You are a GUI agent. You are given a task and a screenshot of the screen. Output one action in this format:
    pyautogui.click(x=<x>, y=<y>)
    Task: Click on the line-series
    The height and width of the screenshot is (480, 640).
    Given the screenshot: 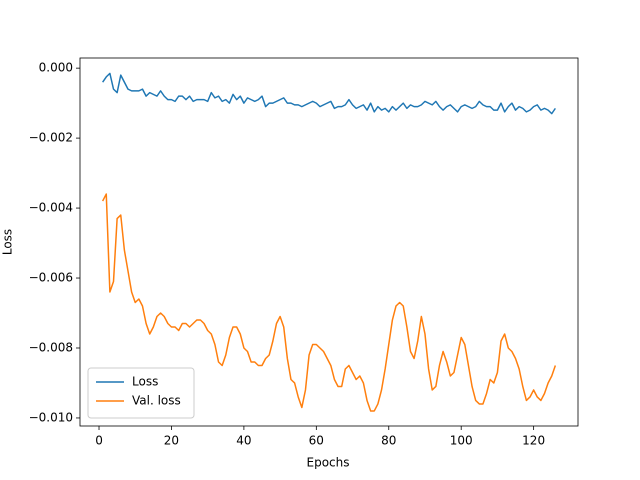 What is the action you would take?
    pyautogui.click(x=329, y=93)
    